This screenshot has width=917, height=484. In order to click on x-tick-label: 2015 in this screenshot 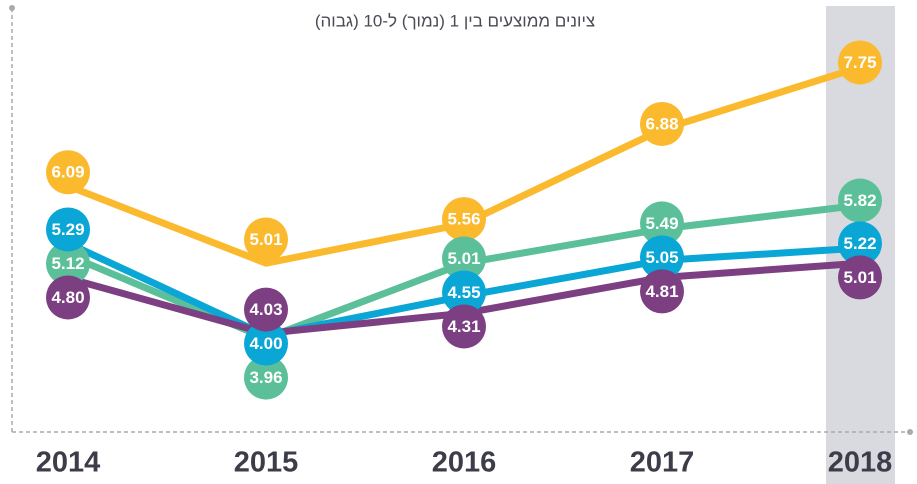, I will do `click(266, 463)`.